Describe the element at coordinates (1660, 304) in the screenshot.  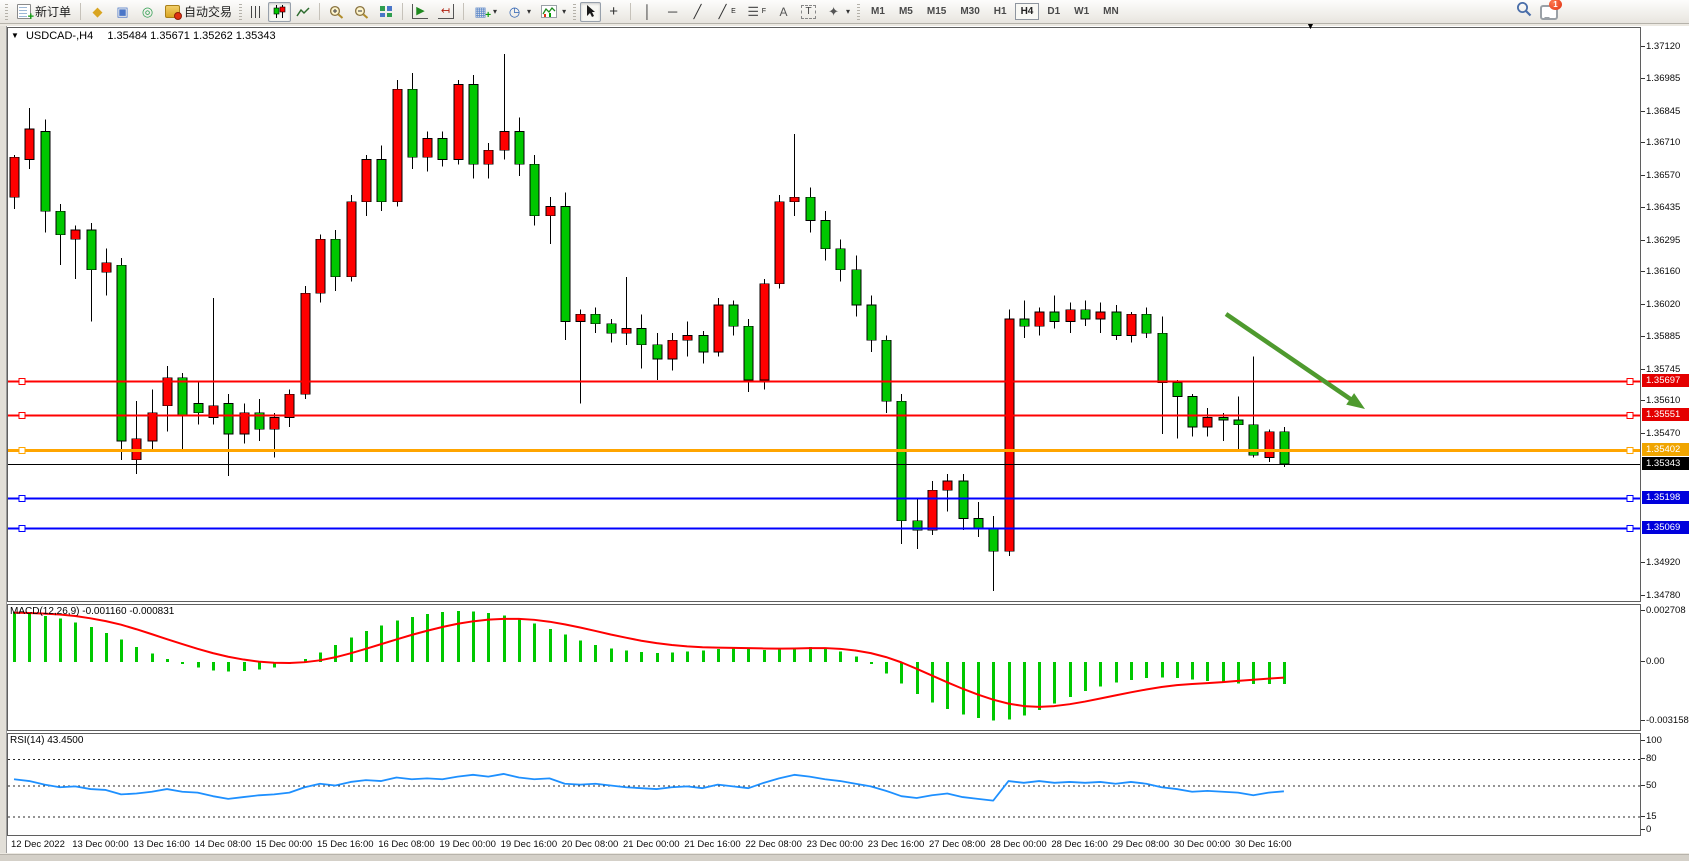
I see `price-axis-label: 1.36020` at that location.